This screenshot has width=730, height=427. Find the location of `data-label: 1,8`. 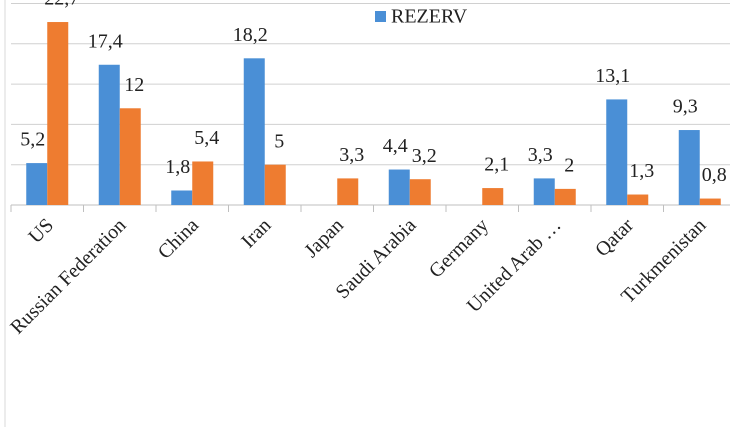

data-label: 1,8 is located at coordinates (177, 167).